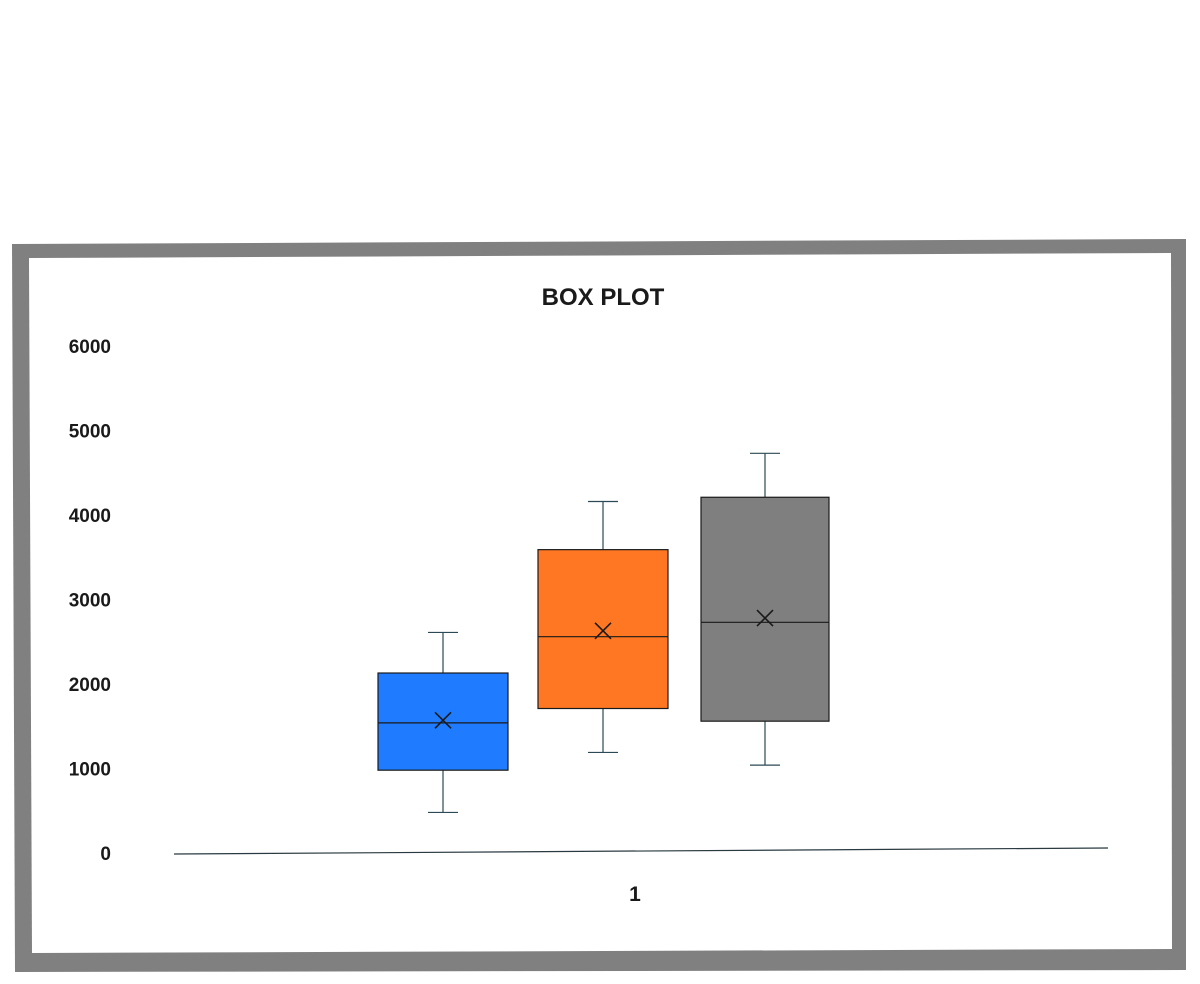 The height and width of the screenshot is (984, 1200). What do you see at coordinates (603, 297) in the screenshot?
I see `chart-title: BOX PLOT` at bounding box center [603, 297].